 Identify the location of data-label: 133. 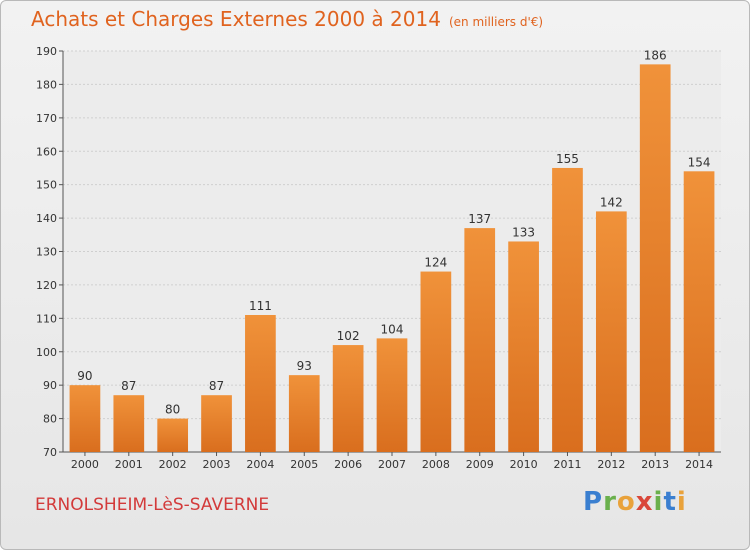
(523, 232).